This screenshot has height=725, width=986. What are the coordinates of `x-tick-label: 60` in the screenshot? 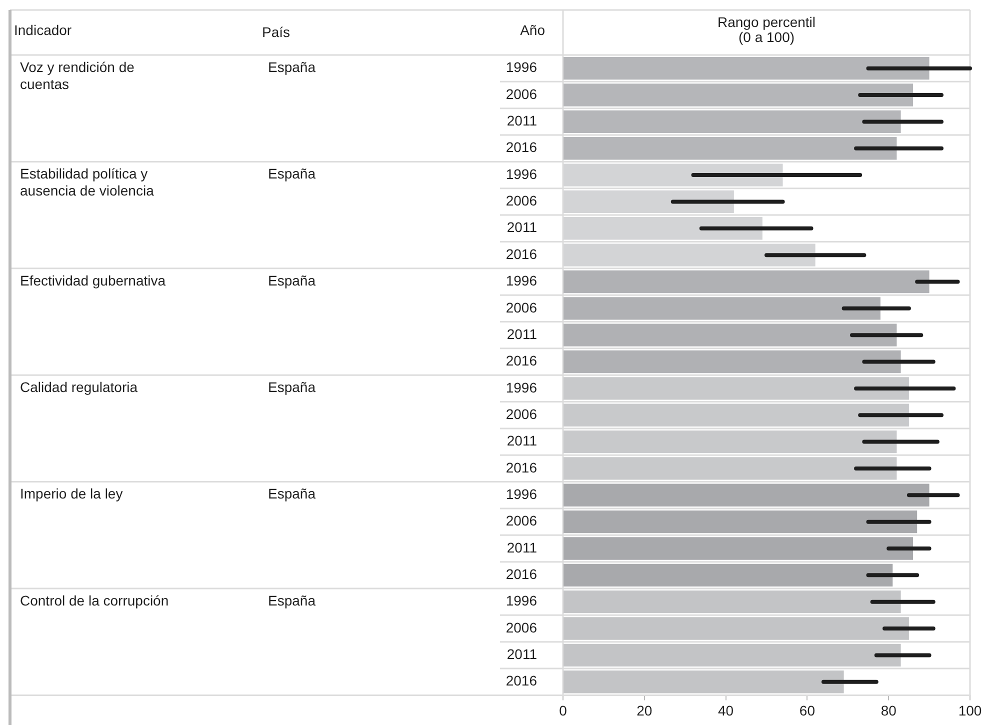 It's located at (807, 710).